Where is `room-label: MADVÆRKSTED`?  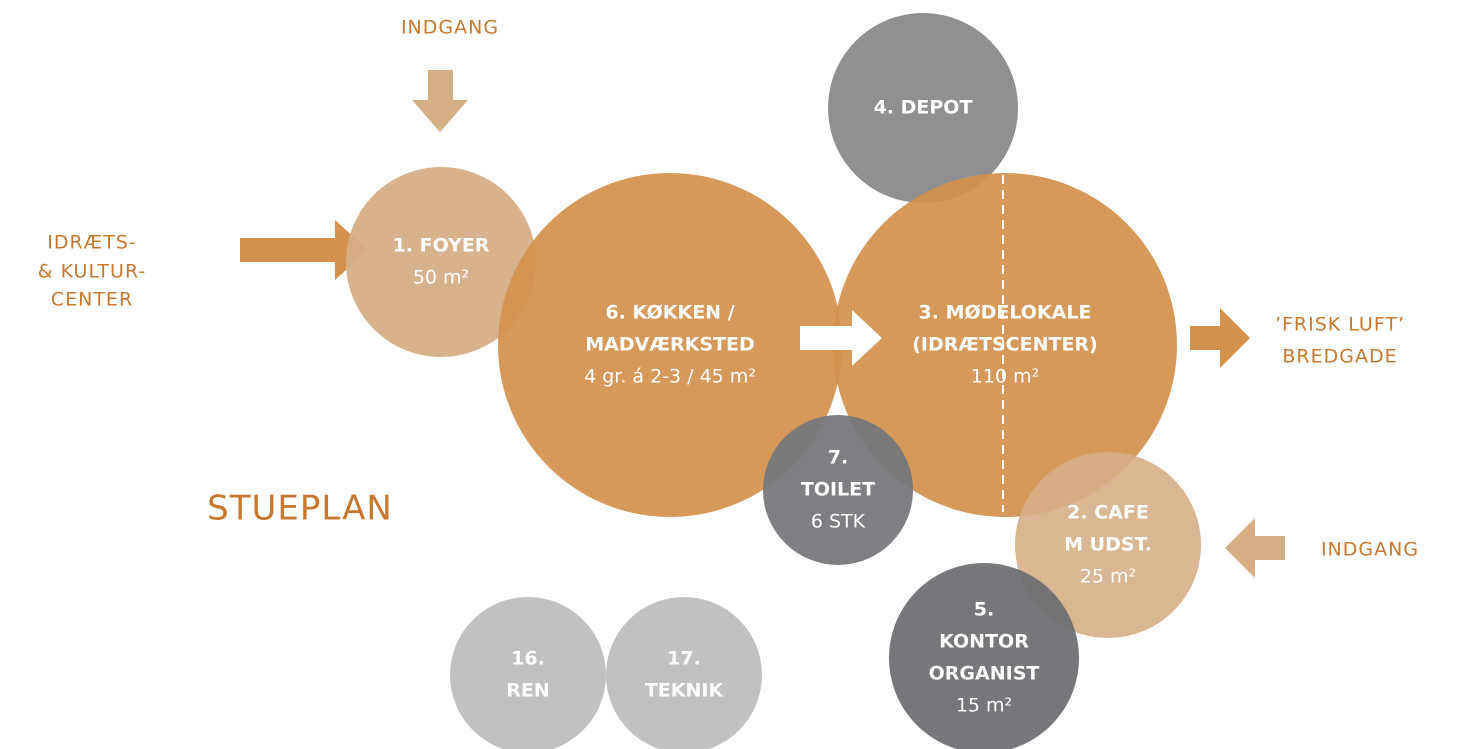
room-label: MADVÆRKSTED is located at coordinates (669, 345).